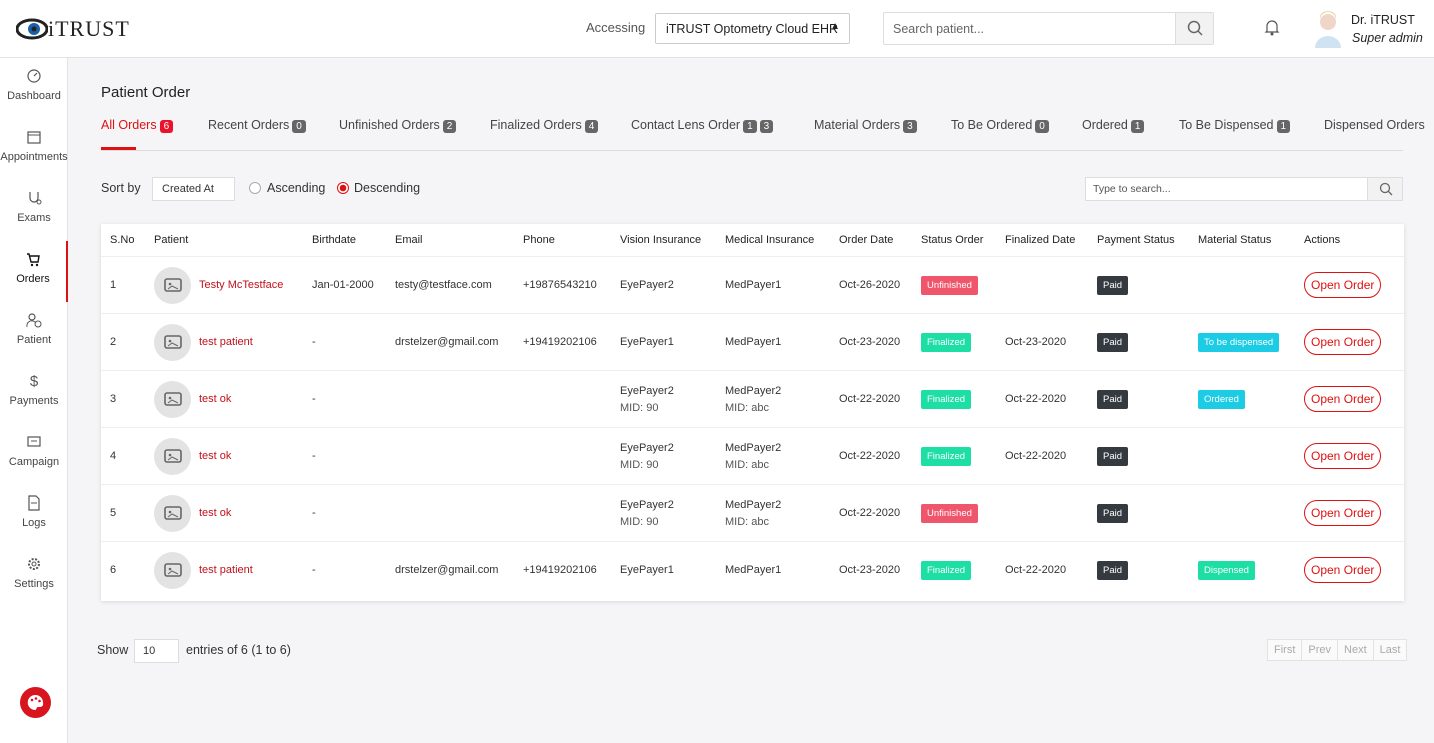 Image resolution: width=1434 pixels, height=743 pixels. Describe the element at coordinates (241, 285) in the screenshot. I see `patient-name: Testy McTestface` at that location.